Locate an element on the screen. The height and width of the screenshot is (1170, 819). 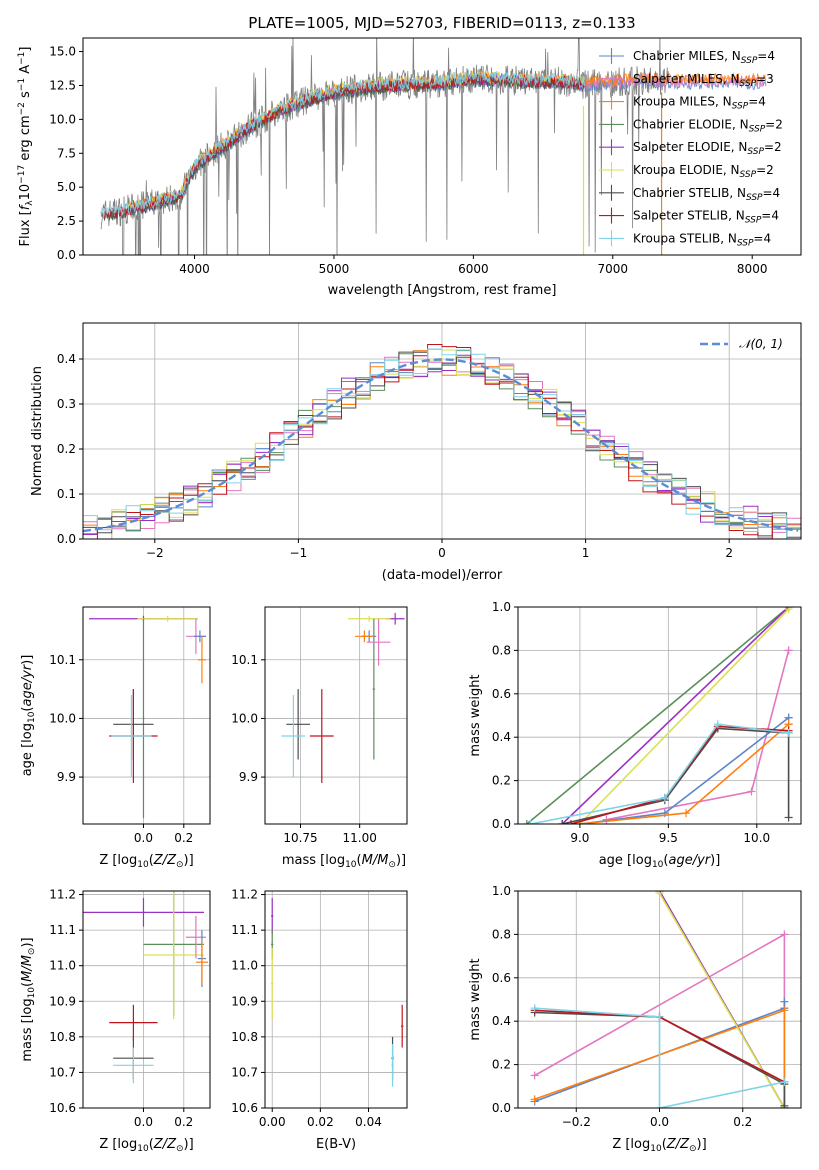
legend-name: Kroupa ELODIE, N is located at coordinates (686, 170).